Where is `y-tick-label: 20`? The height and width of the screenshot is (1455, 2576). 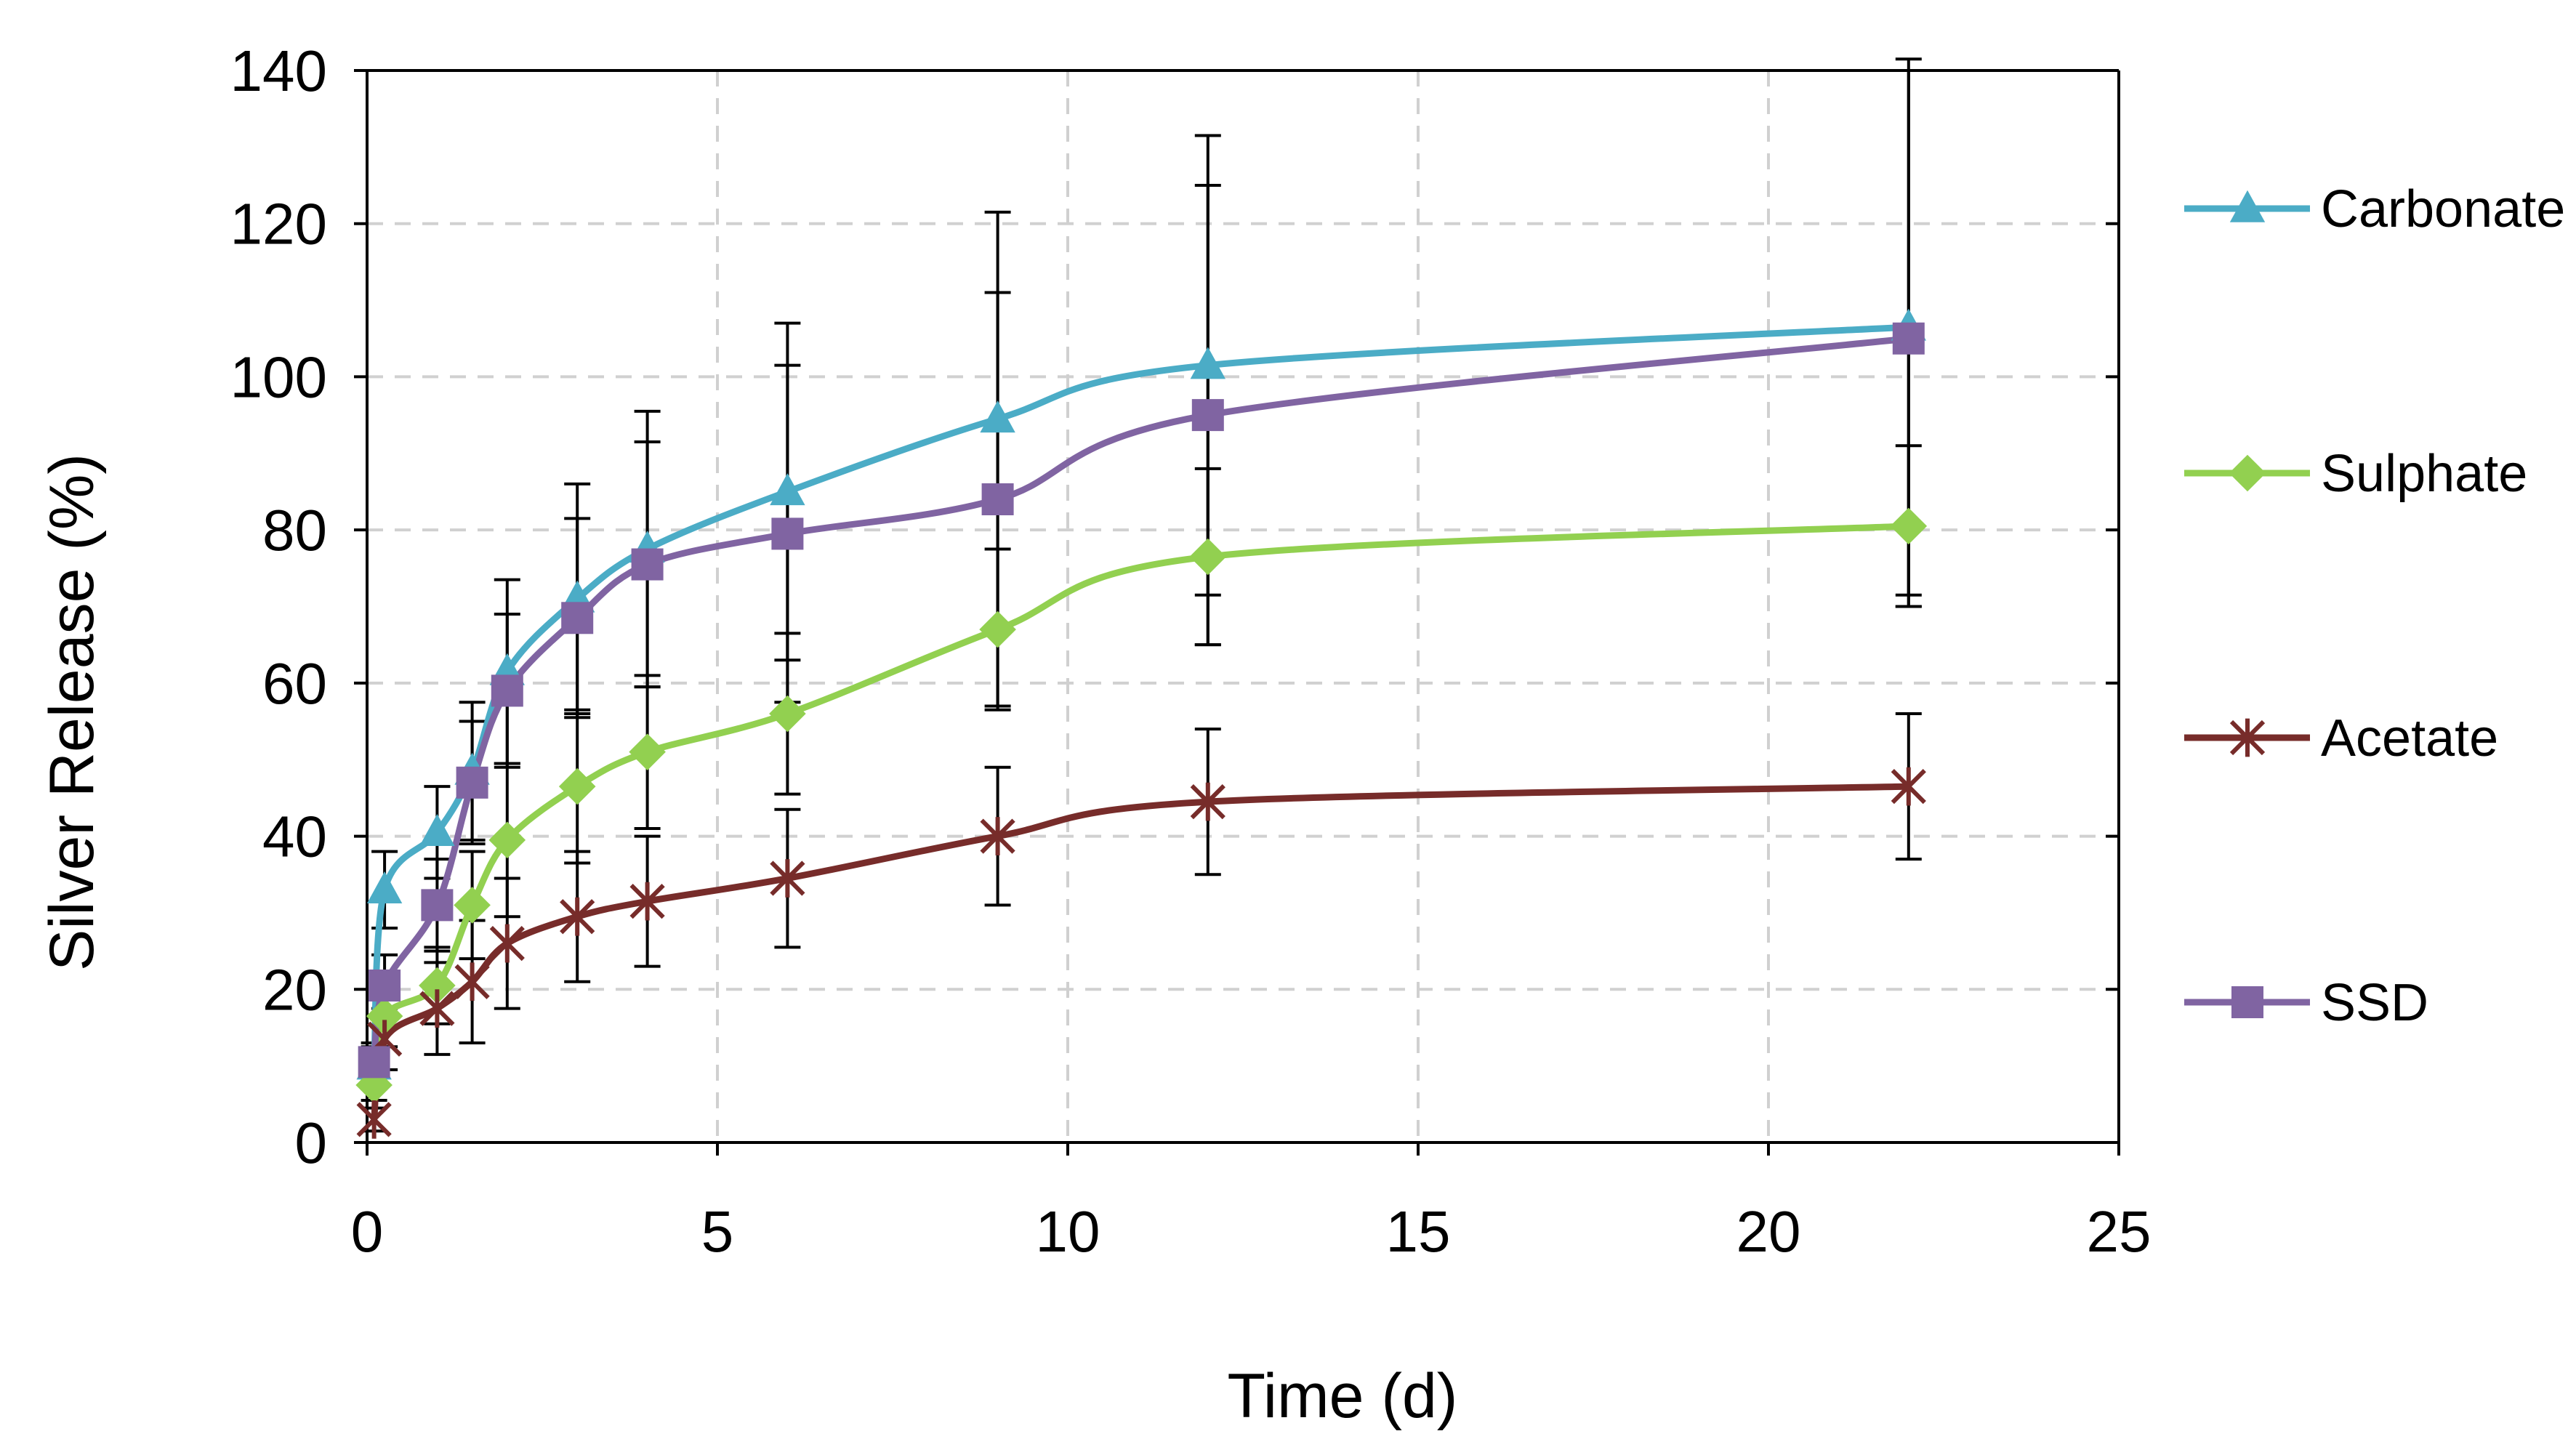 y-tick-label: 20 is located at coordinates (294, 989).